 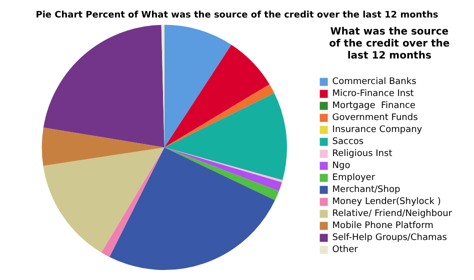 What do you see at coordinates (348, 142) in the screenshot?
I see `legend-label: Saccos` at bounding box center [348, 142].